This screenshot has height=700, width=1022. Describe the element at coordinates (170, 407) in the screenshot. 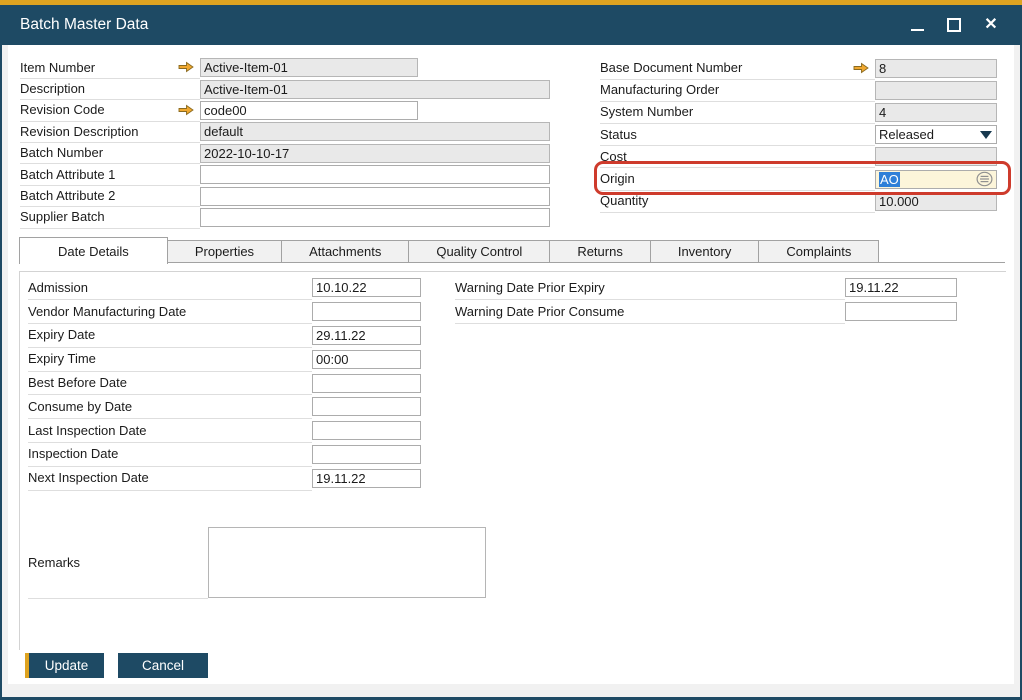

I see `consume-by-date-label: Consume by Date` at that location.